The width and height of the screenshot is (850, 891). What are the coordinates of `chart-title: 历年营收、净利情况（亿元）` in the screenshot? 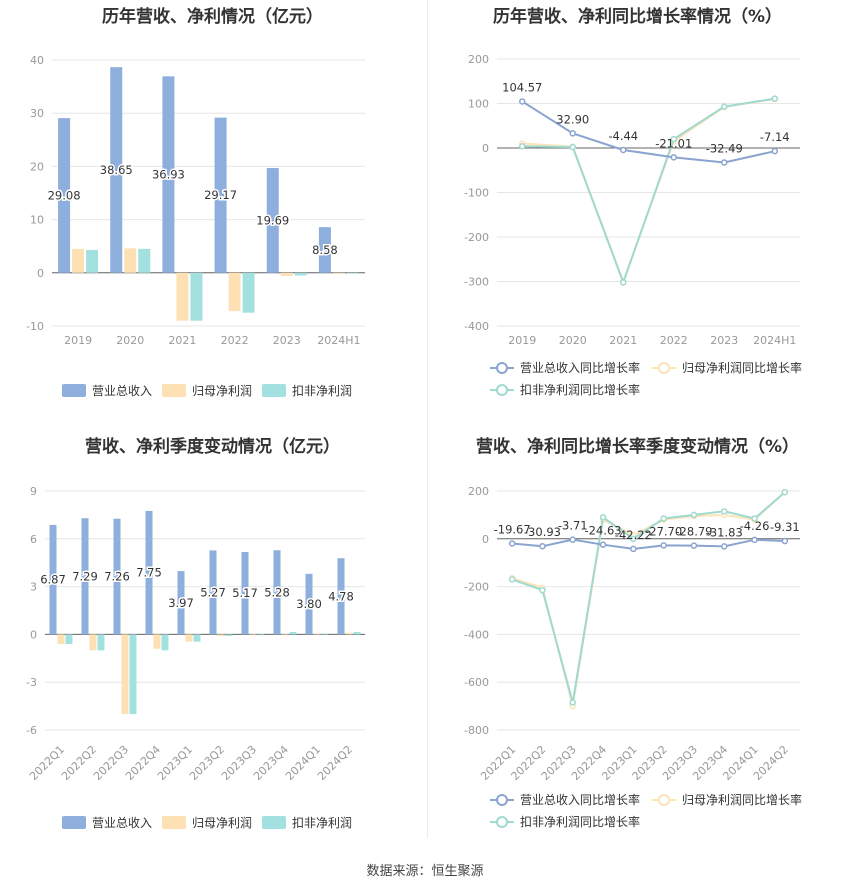 It's located at (212, 17).